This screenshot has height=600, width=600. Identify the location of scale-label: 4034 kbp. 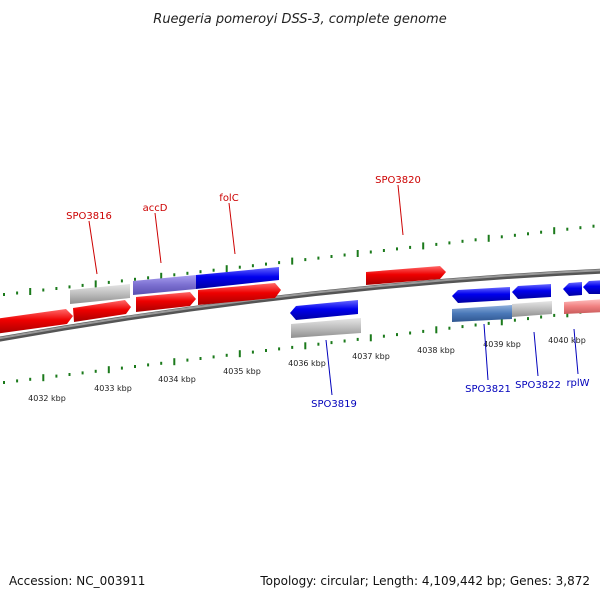
(177, 379).